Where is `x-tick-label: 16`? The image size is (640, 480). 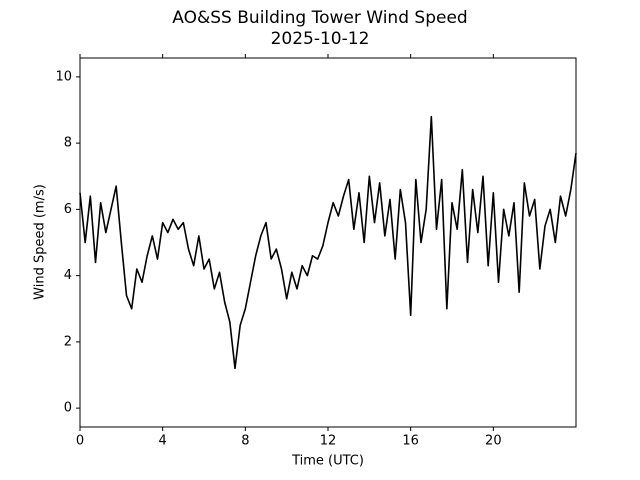 x-tick-label: 16 is located at coordinates (410, 441).